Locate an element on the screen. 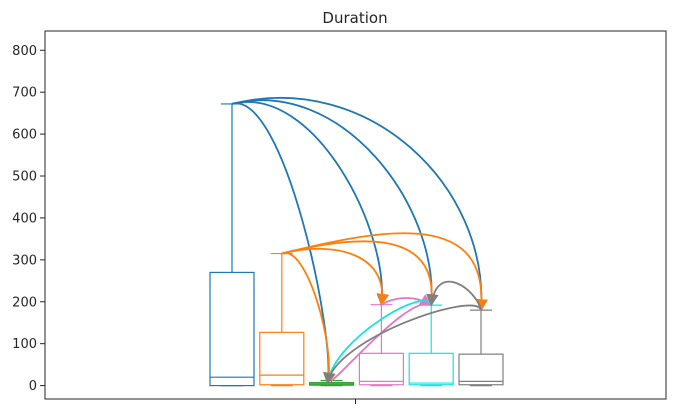  y-axis: 0 100 200 300 400 500 600 700 800 is located at coordinates (28, 219).